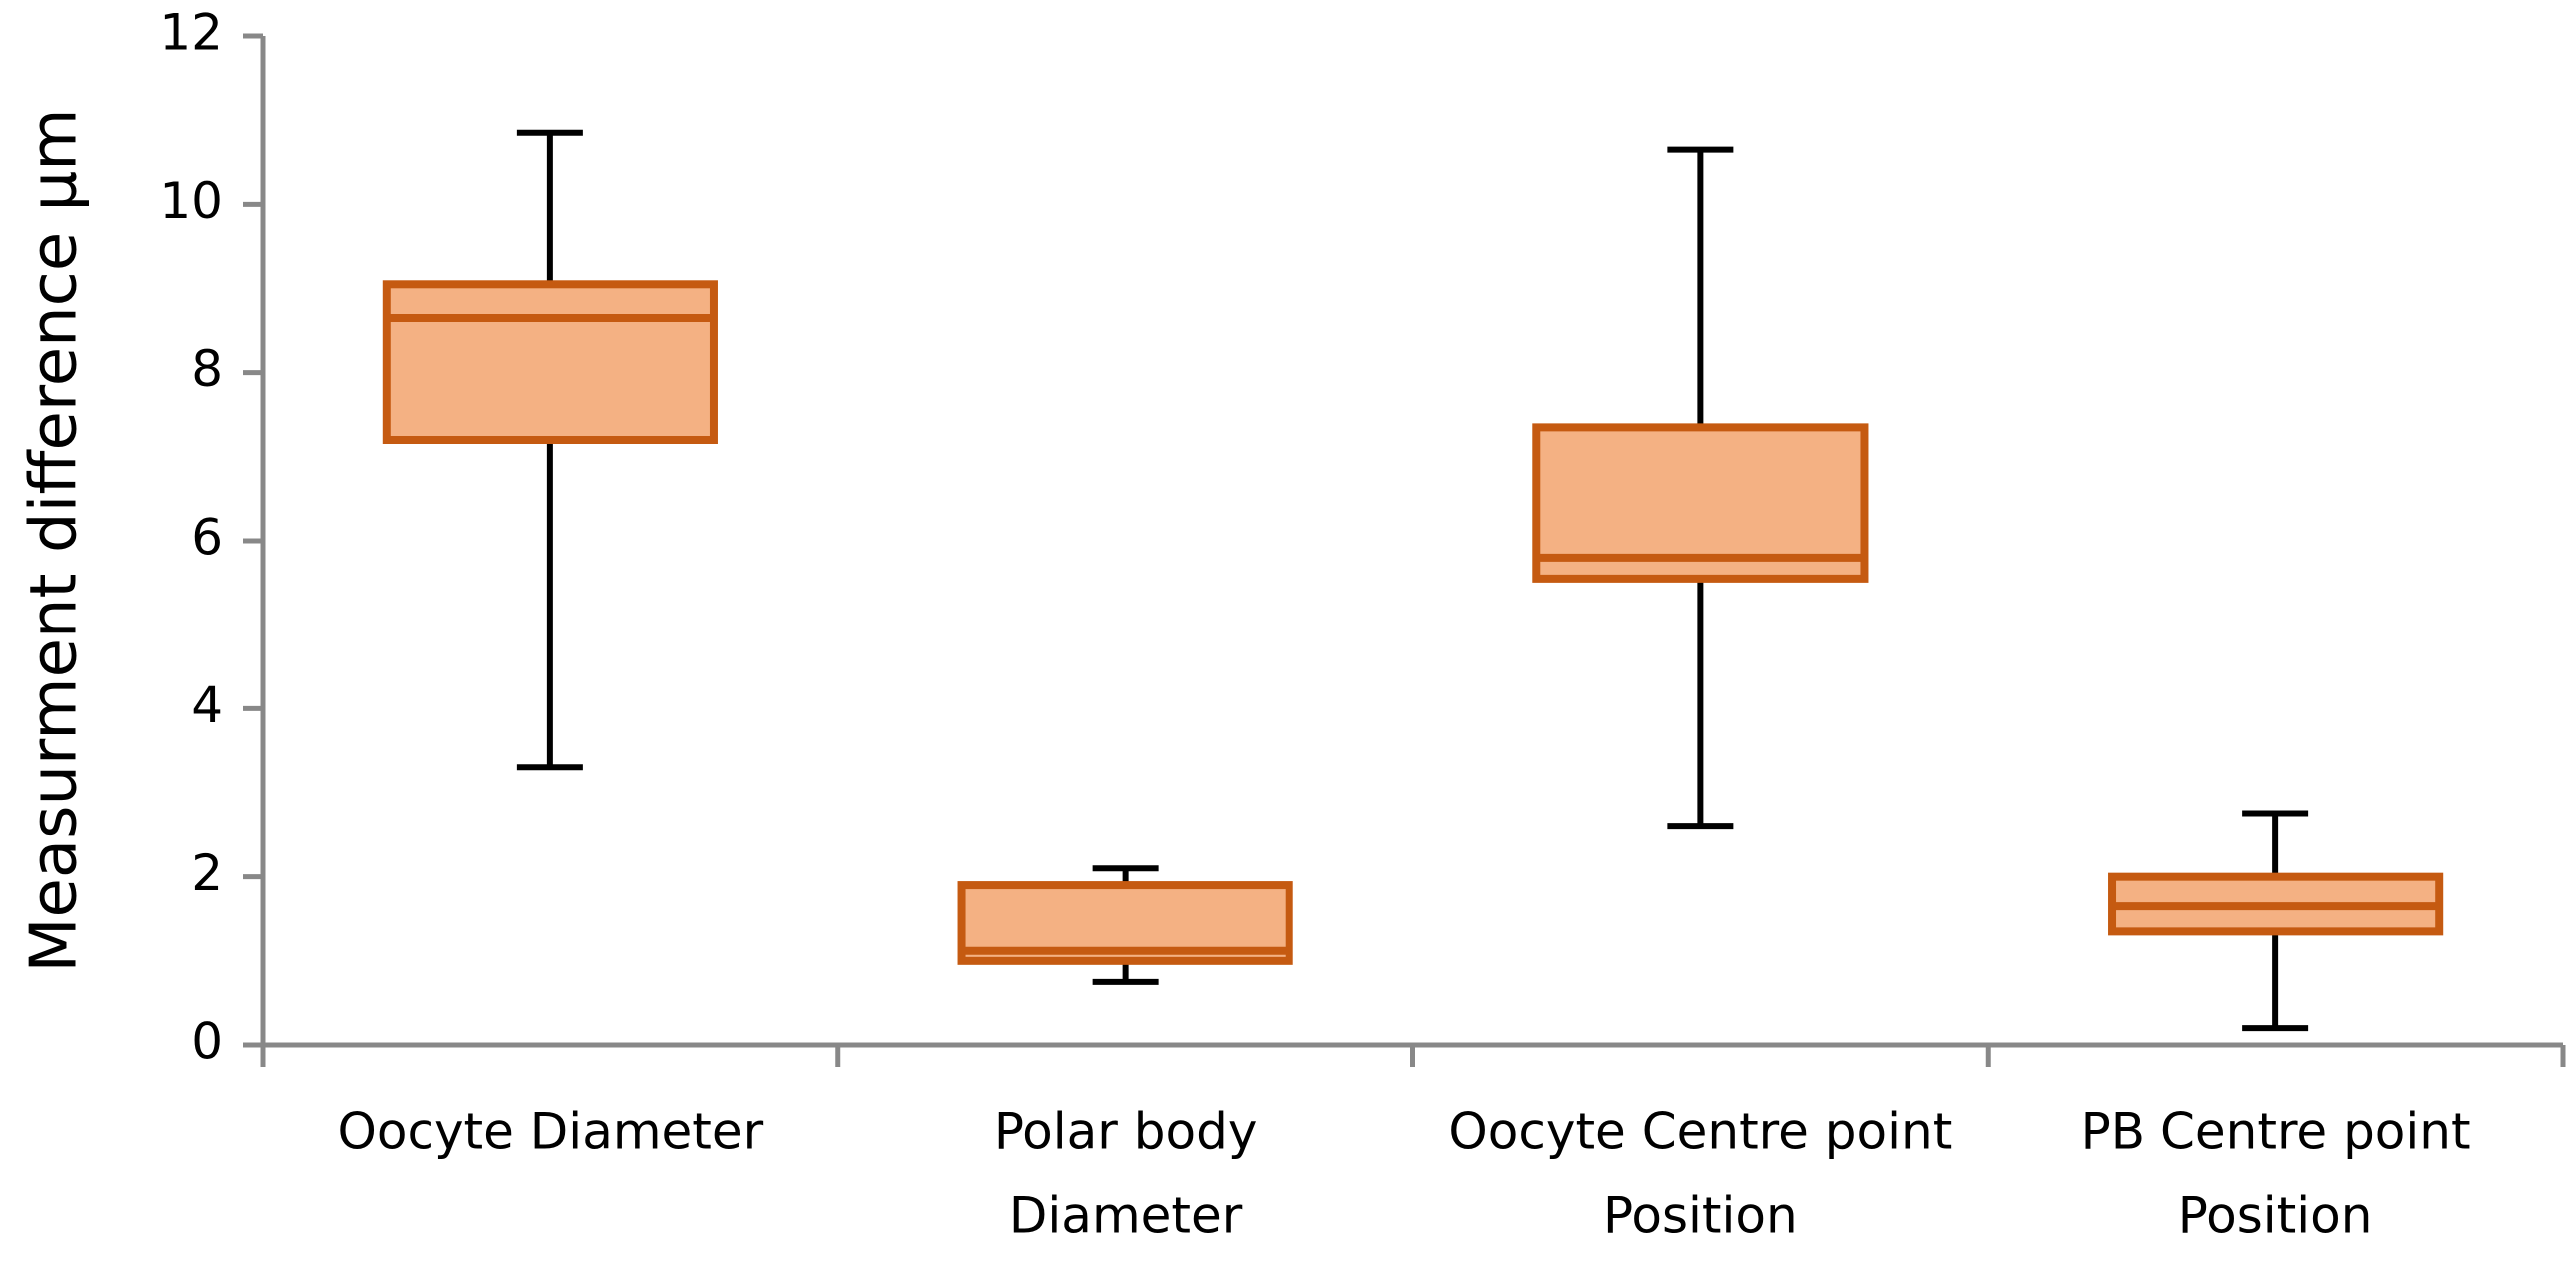  What do you see at coordinates (207, 705) in the screenshot?
I see `y-tick-label: 4` at bounding box center [207, 705].